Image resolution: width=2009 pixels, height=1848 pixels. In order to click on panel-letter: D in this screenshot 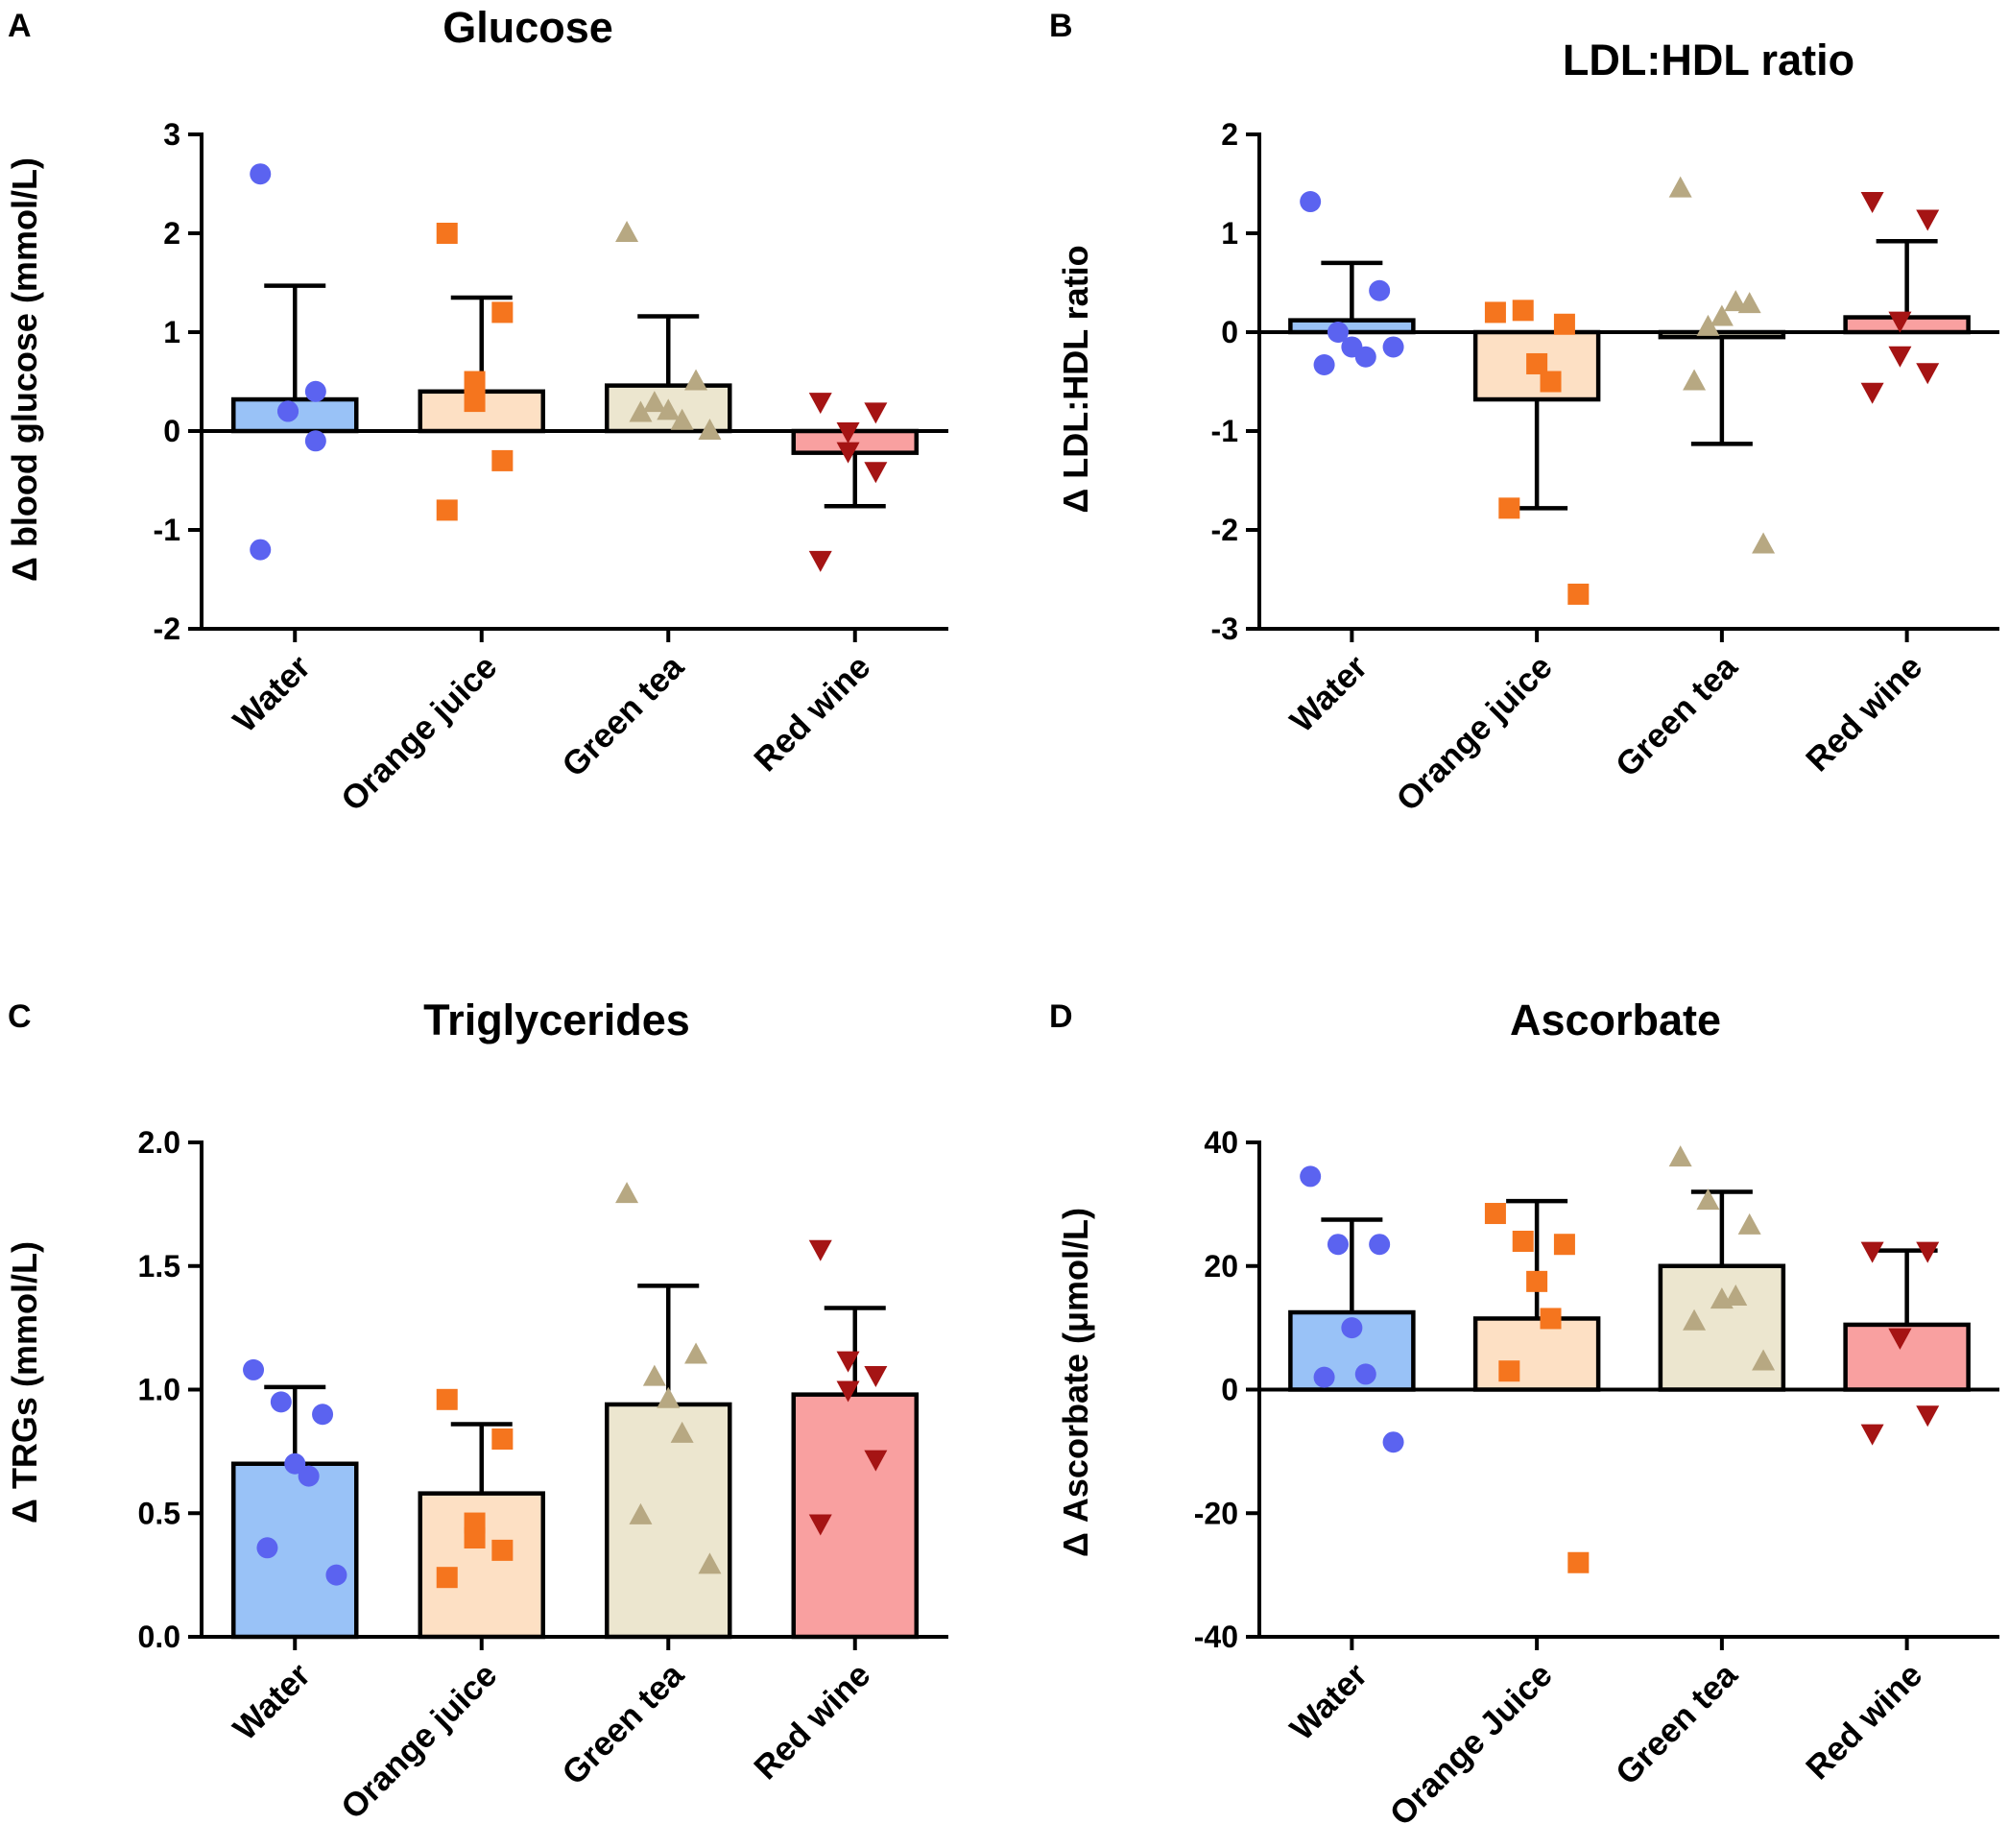, I will do `click(1061, 1016)`.